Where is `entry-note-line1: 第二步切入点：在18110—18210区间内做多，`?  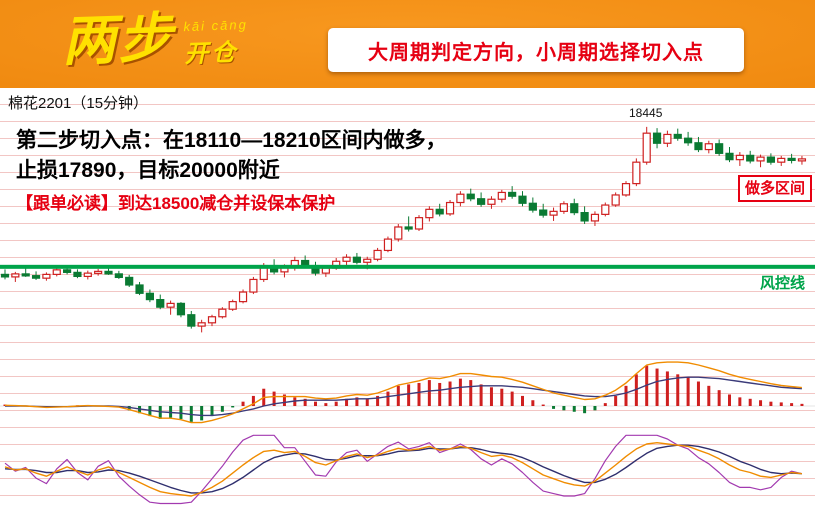 entry-note-line1: 第二步切入点：在18110—18210区间内做多， is located at coordinates (231, 140).